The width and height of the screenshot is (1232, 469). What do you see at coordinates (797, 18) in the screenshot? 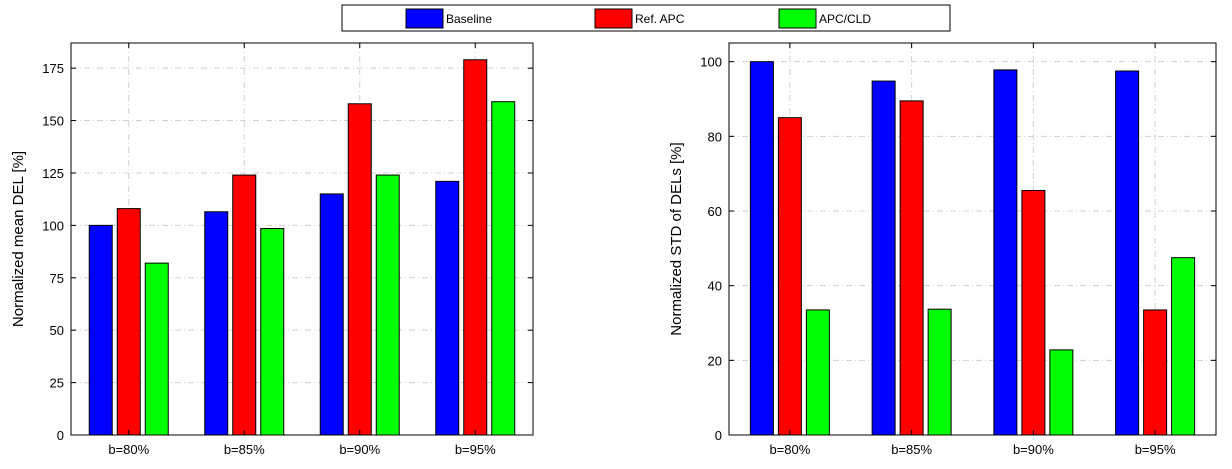
I see `legend-swatch-apc-cld` at bounding box center [797, 18].